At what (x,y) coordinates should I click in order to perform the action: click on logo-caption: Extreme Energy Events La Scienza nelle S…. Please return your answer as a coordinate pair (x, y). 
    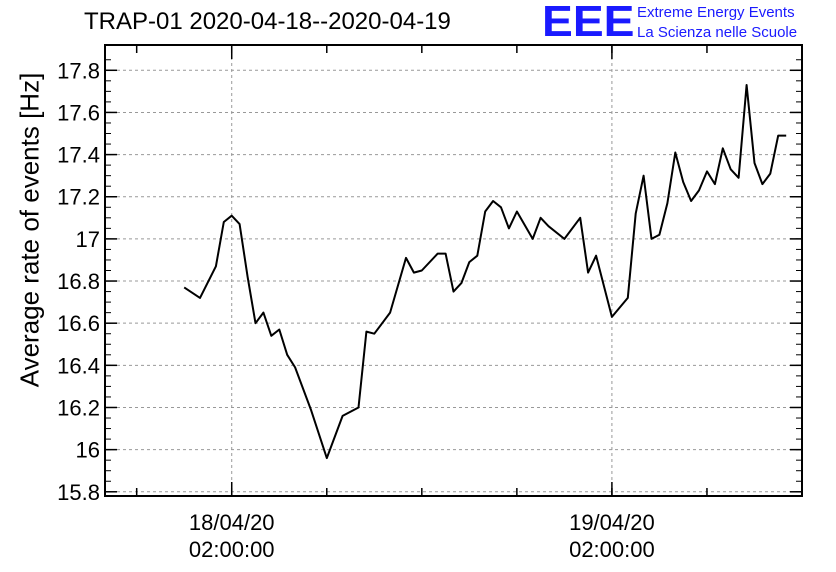
    Looking at the image, I should click on (717, 23).